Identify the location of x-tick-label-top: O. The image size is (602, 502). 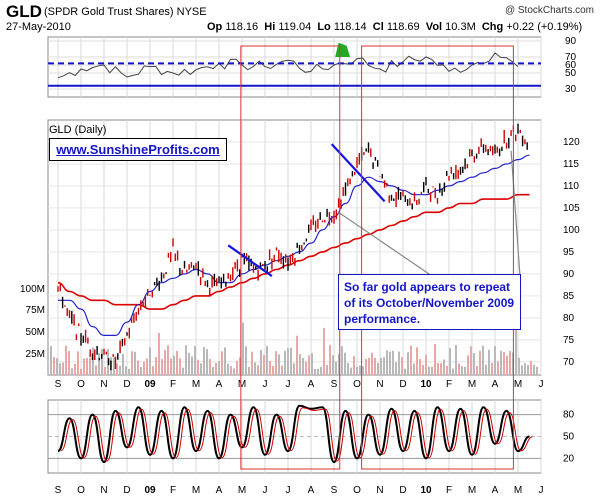
(357, 384).